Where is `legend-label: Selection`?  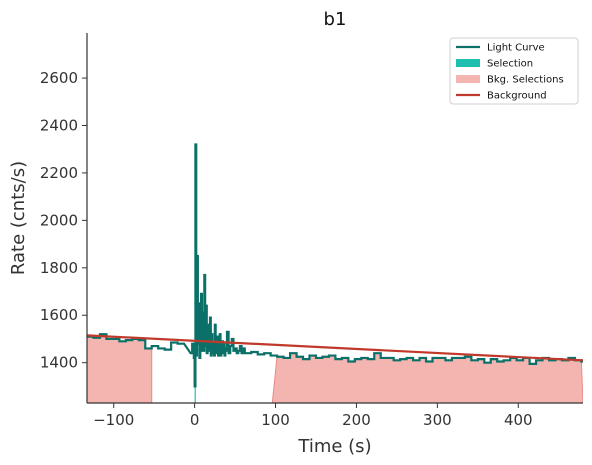
legend-label: Selection is located at coordinates (510, 64).